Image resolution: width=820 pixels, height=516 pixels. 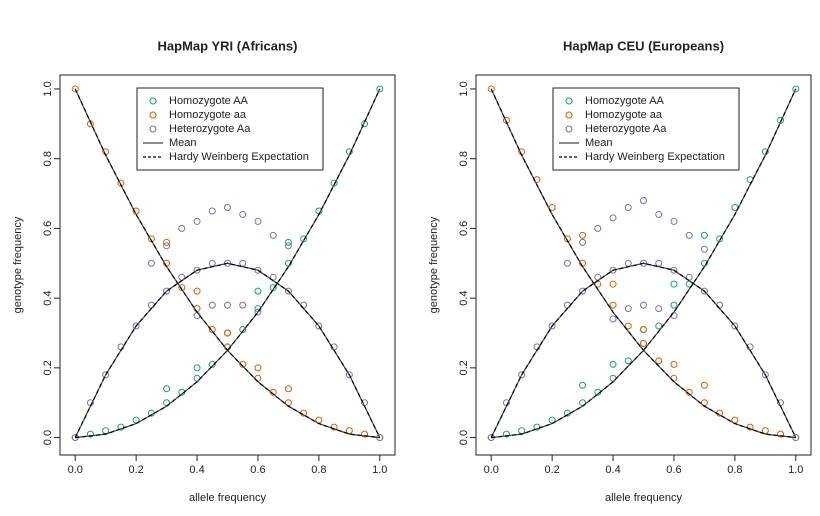 I want to click on x-tick-label: 0.0, so click(x=75, y=470).